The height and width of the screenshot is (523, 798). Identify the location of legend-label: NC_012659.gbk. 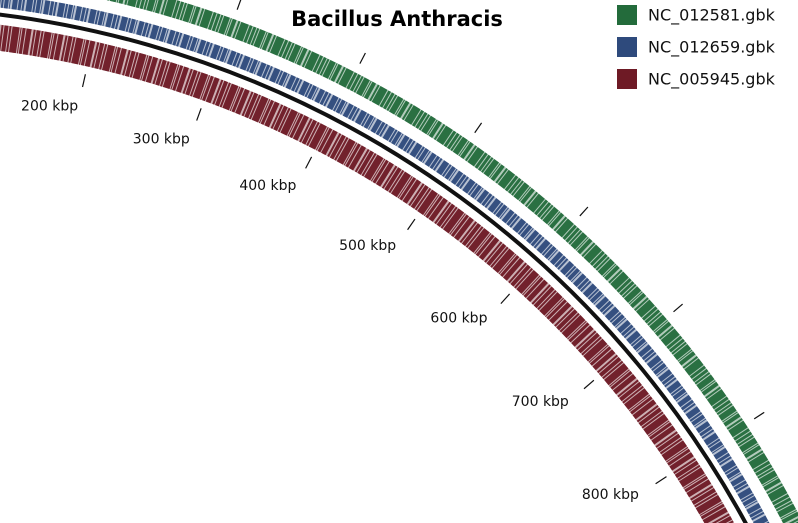
(712, 48).